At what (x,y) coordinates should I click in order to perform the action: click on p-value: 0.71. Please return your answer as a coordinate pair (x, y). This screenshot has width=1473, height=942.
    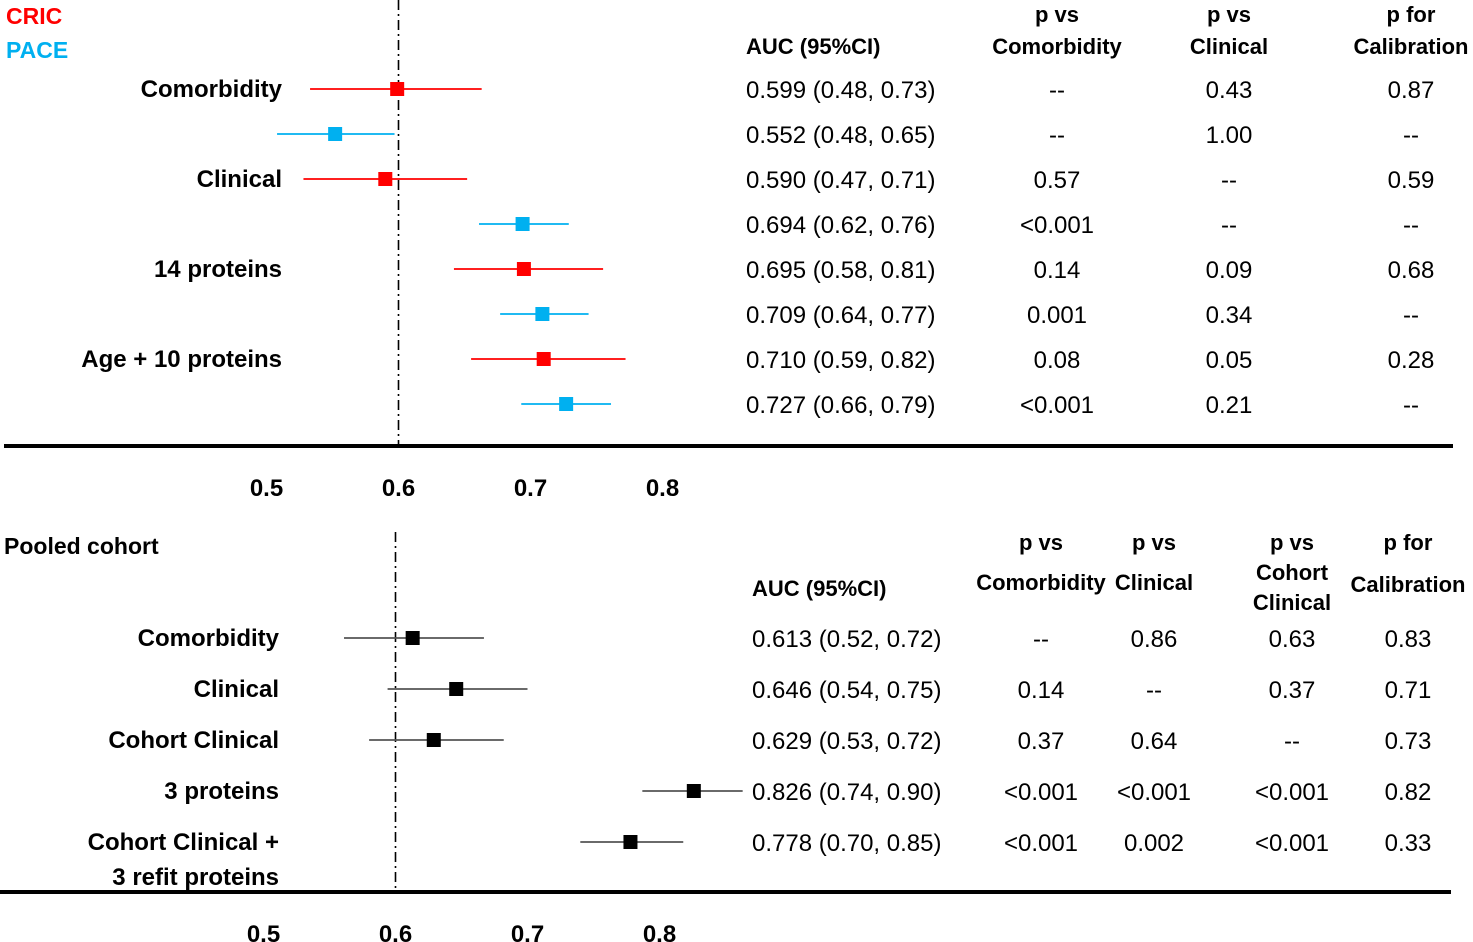
    Looking at the image, I should click on (1408, 690).